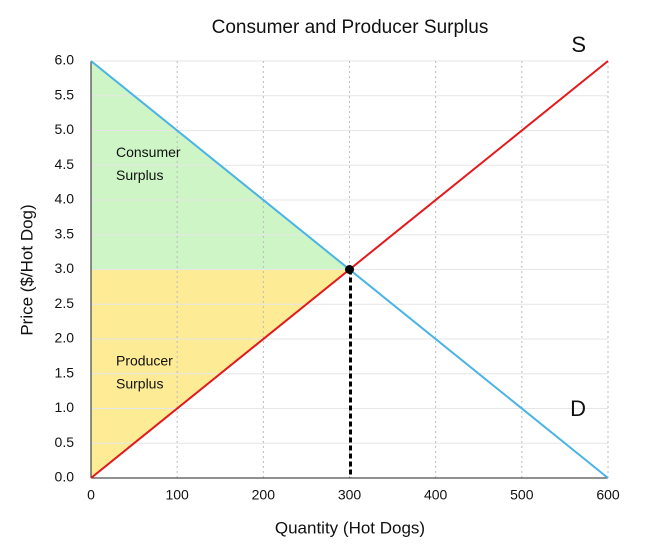  Describe the element at coordinates (148, 152) in the screenshot. I see `area-label: Consumer` at that location.